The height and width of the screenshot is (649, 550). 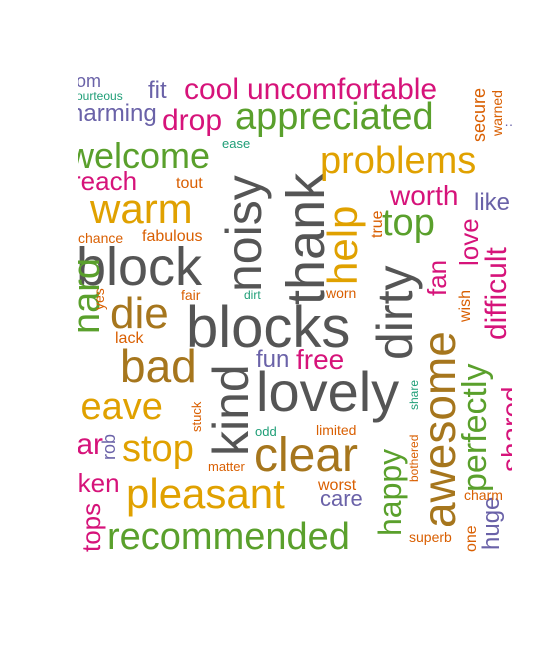 What do you see at coordinates (231, 410) in the screenshot?
I see `word-kind: kind` at bounding box center [231, 410].